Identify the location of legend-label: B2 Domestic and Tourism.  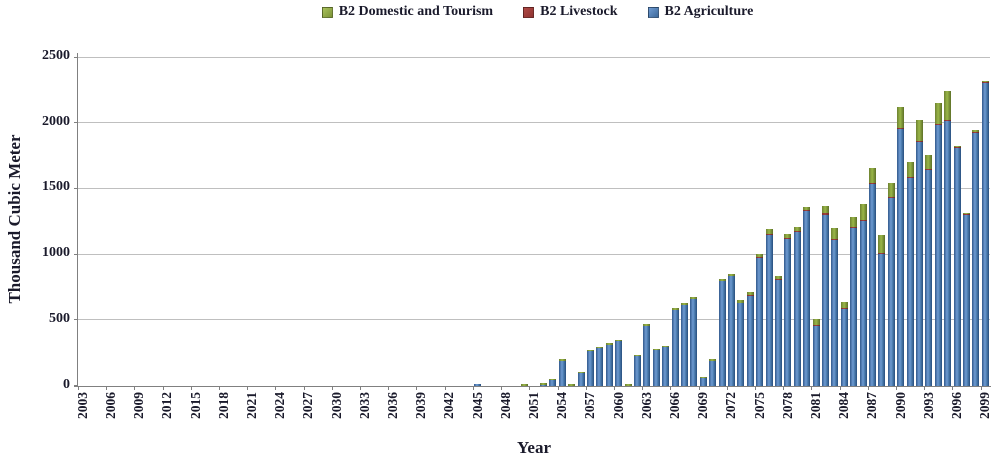
(416, 11).